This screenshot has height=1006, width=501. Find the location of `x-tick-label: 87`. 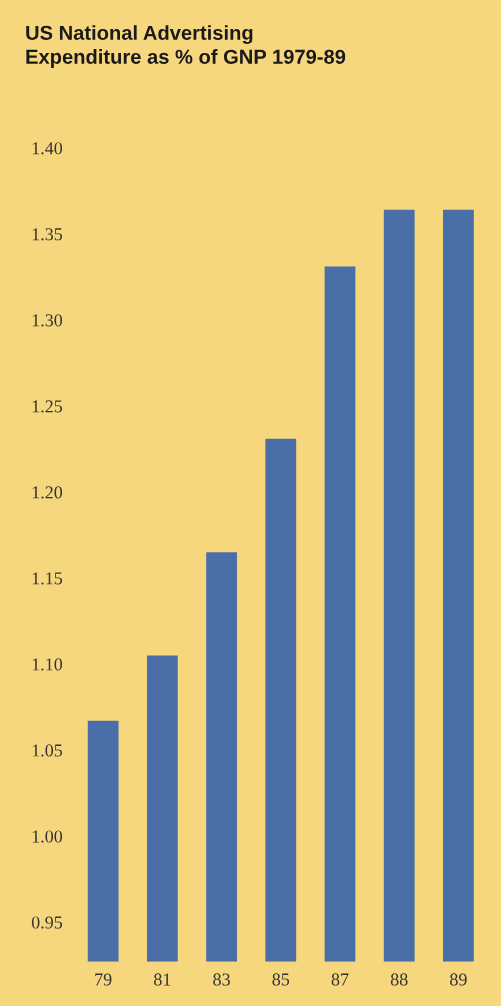

x-tick-label: 87 is located at coordinates (340, 979).